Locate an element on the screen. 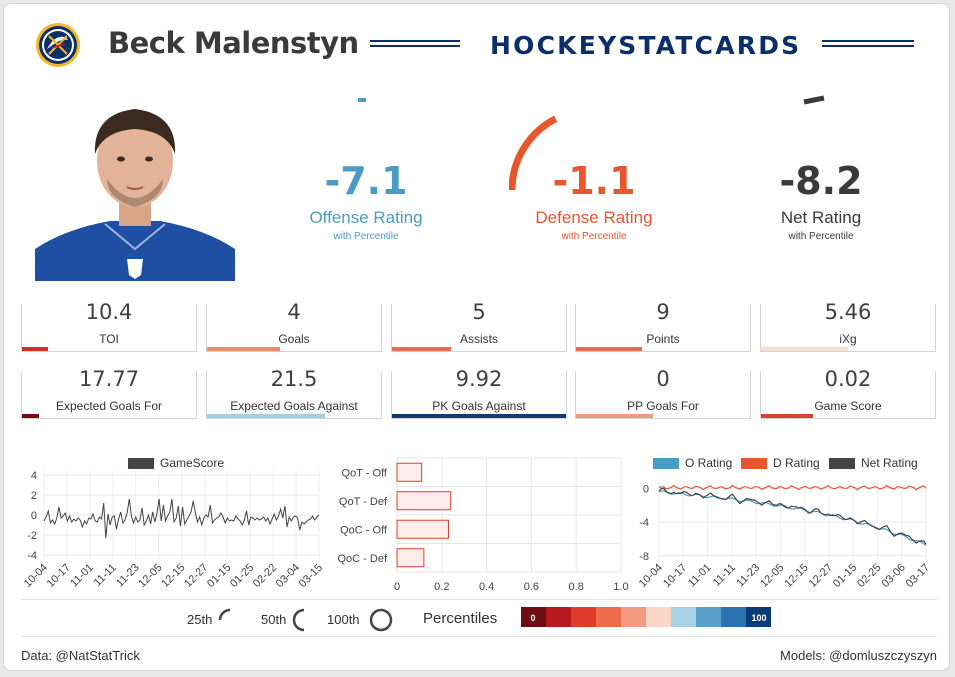 This screenshot has width=955, height=677. net-gauge is located at coordinates (821, 145).